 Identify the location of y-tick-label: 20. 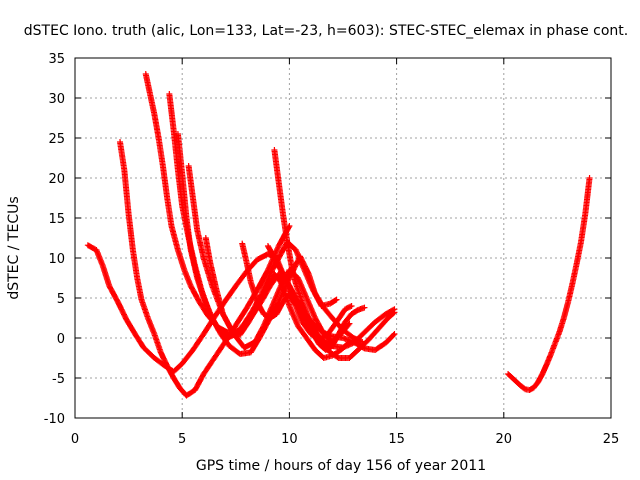
(56, 179).